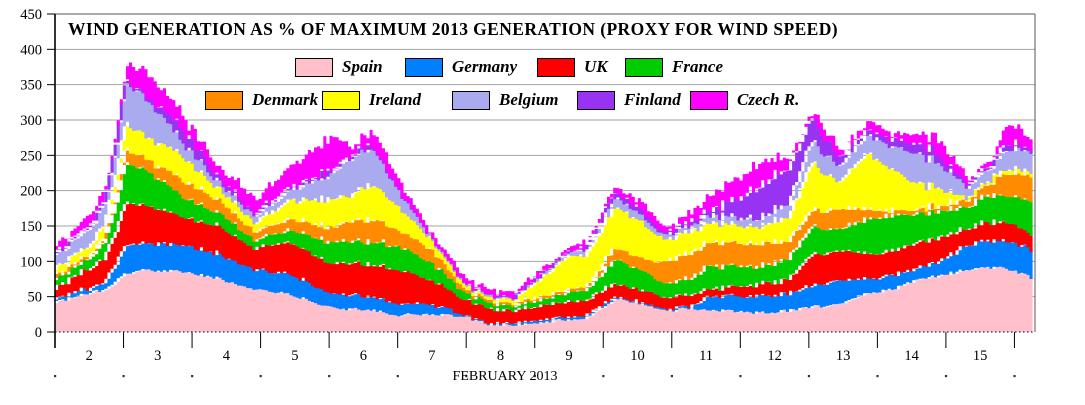  What do you see at coordinates (31, 15) in the screenshot?
I see `y-tick-label: 450` at bounding box center [31, 15].